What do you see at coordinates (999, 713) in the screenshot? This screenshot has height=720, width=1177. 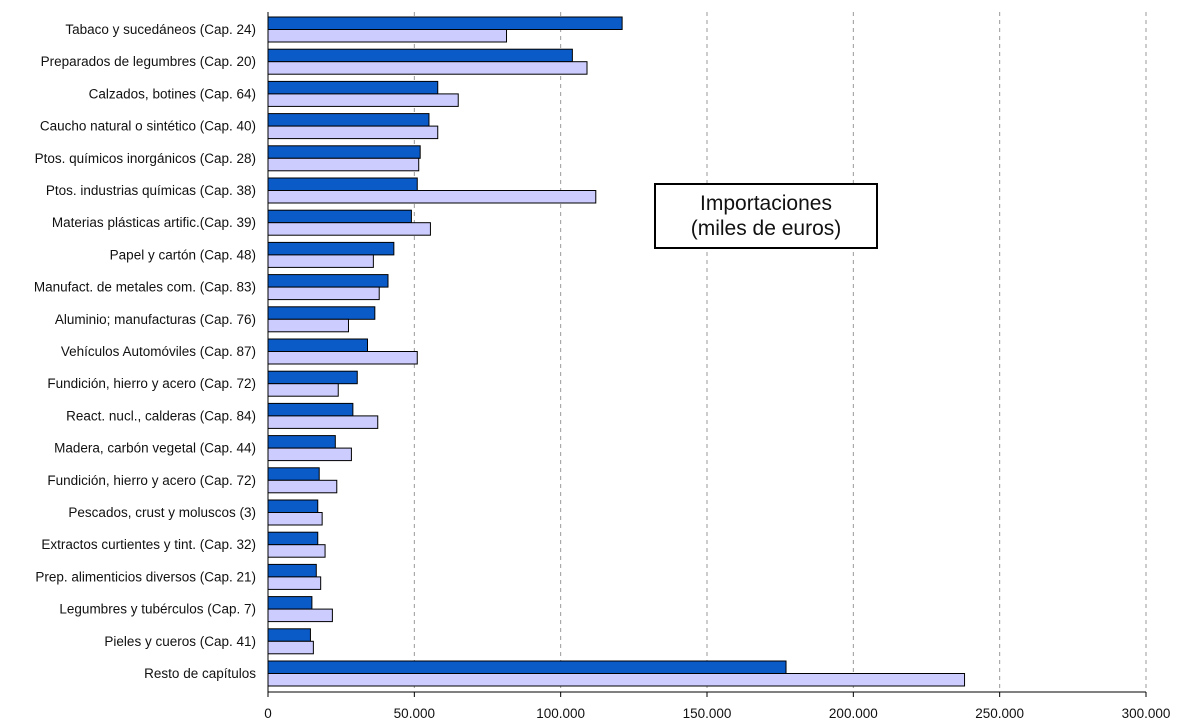 I see `x-tick-label: 250.000` at bounding box center [999, 713].